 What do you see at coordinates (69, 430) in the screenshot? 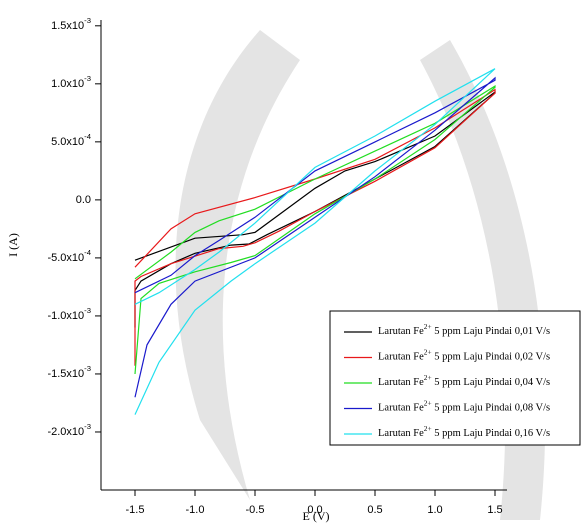
I see `y-tick-label: -2.0x10⁻³` at bounding box center [69, 430].